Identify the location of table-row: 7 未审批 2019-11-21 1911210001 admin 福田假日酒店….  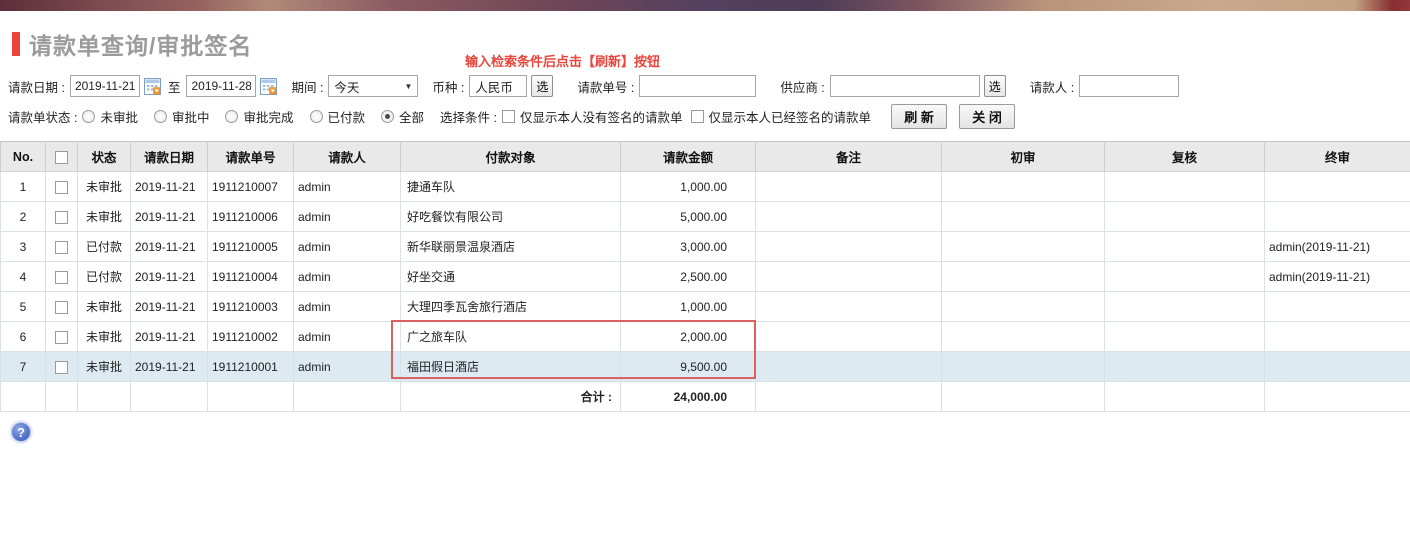
(705, 366).